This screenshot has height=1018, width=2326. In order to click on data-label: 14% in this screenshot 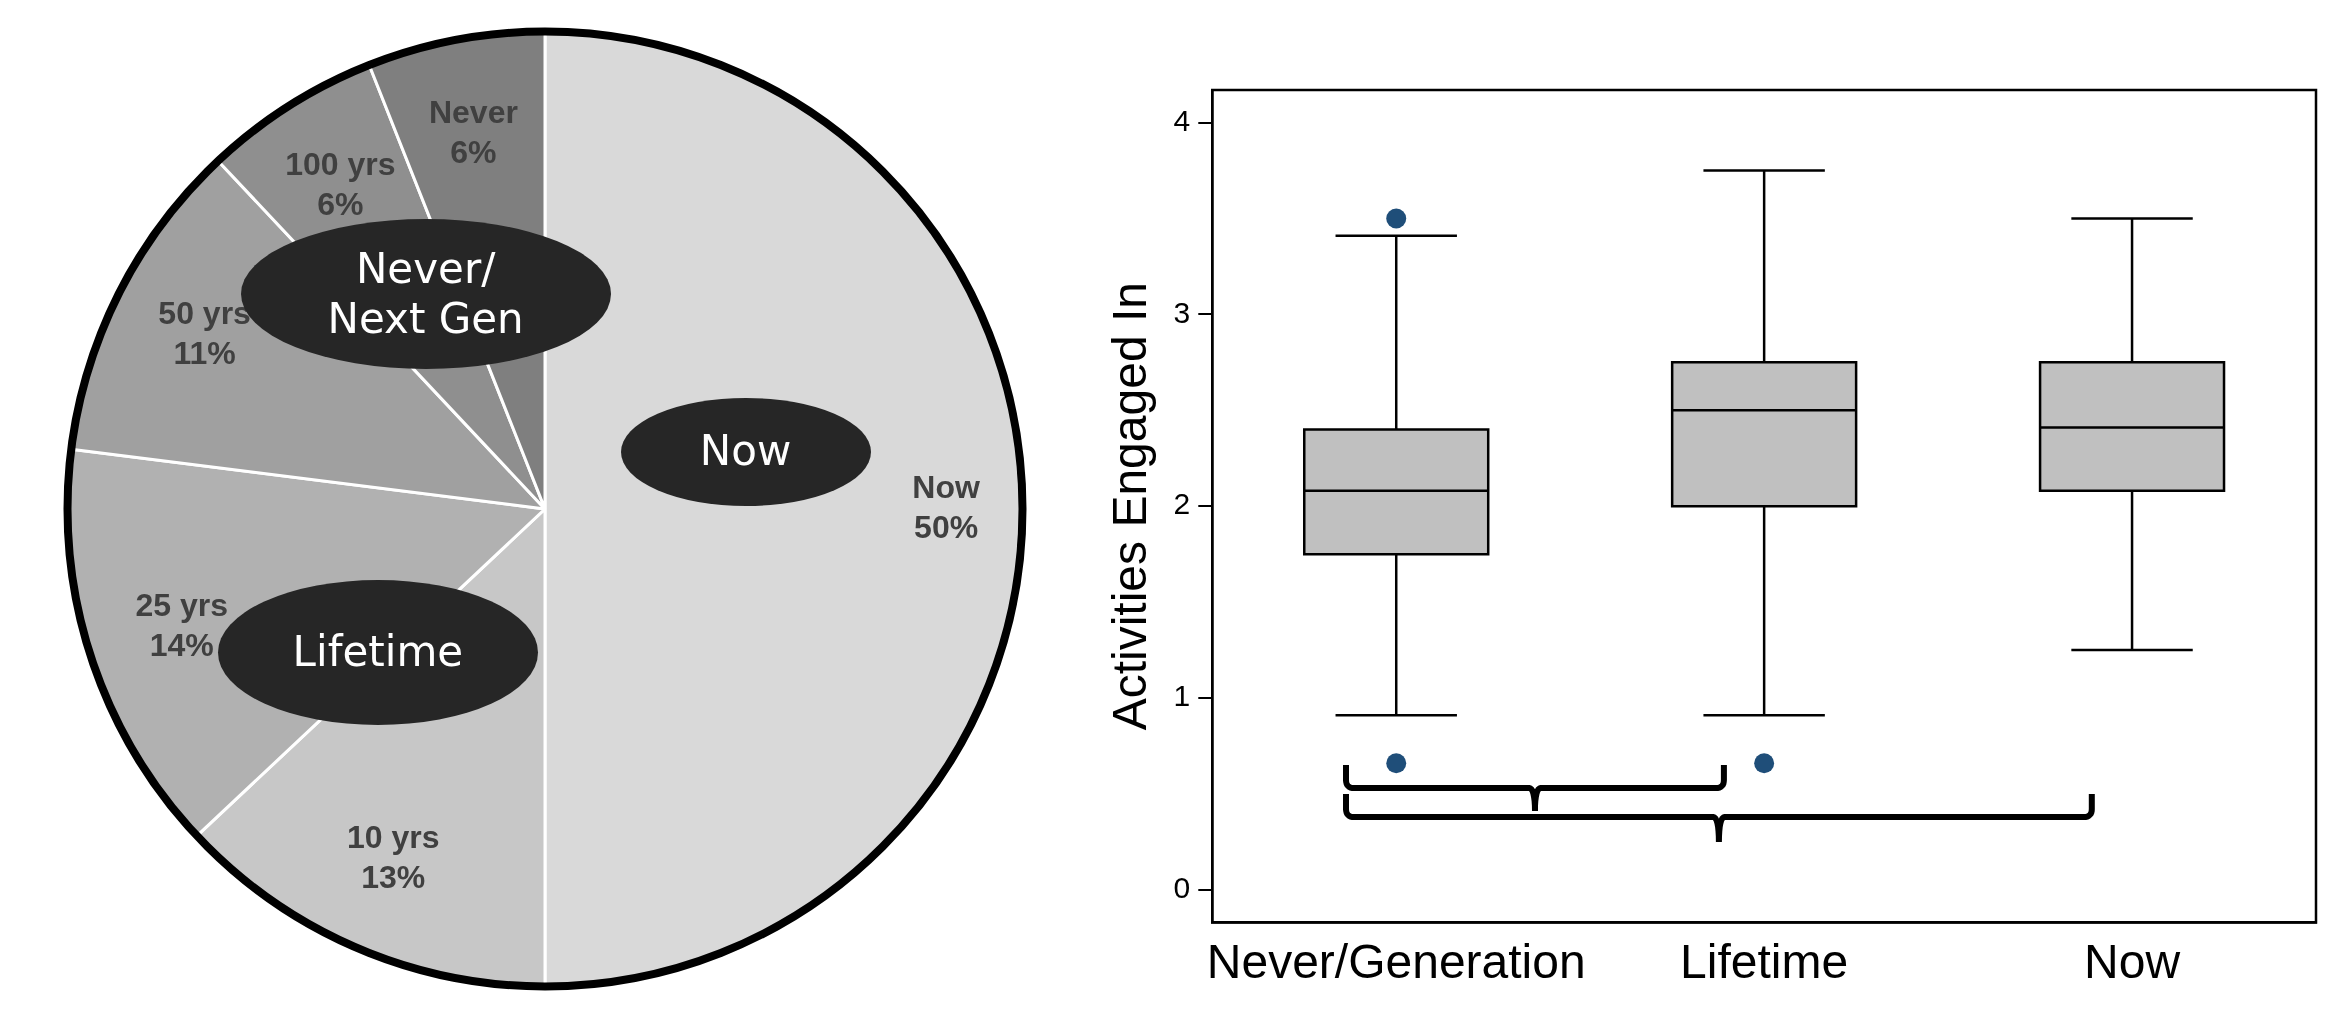, I will do `click(181, 644)`.